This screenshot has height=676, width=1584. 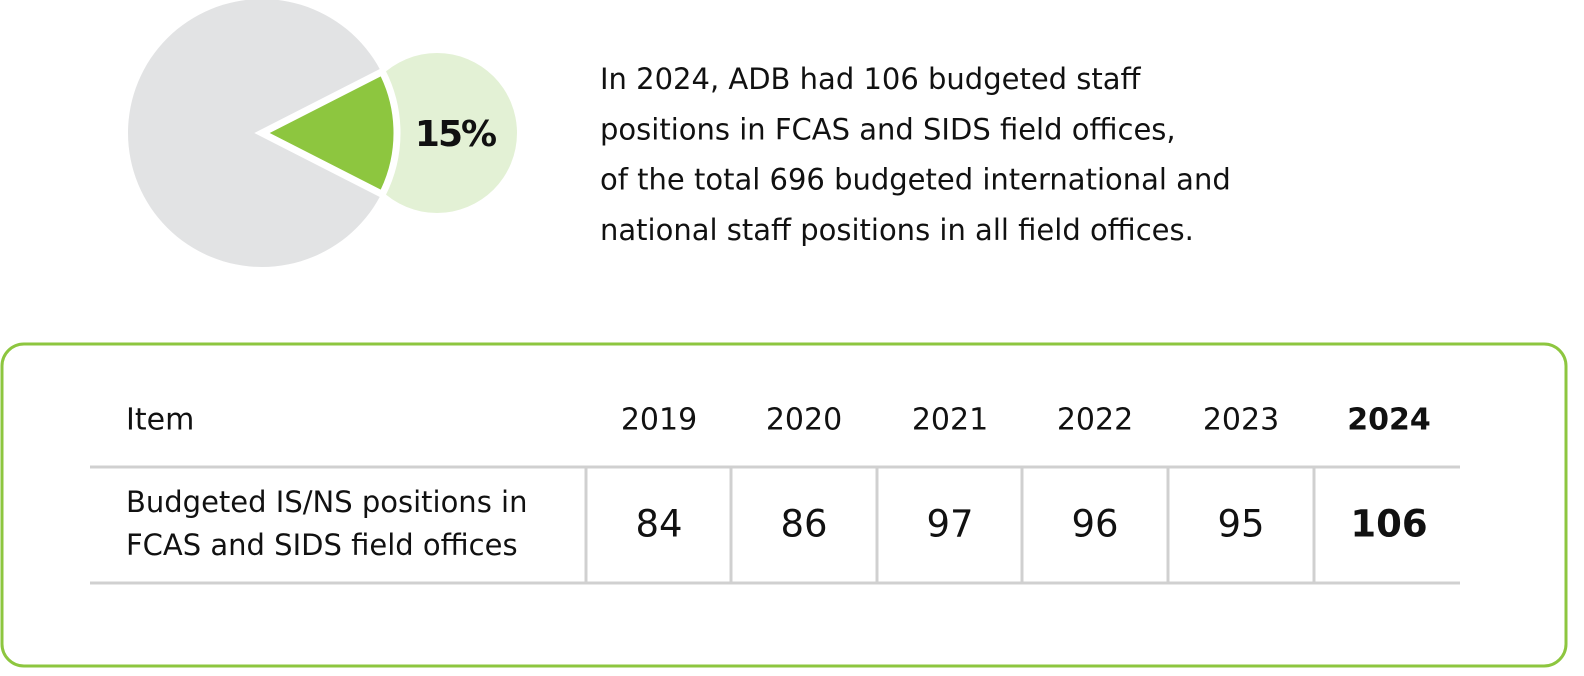 What do you see at coordinates (871, 79) in the screenshot?
I see `description-line: In 2024, ADB had 106 budgeted staff` at bounding box center [871, 79].